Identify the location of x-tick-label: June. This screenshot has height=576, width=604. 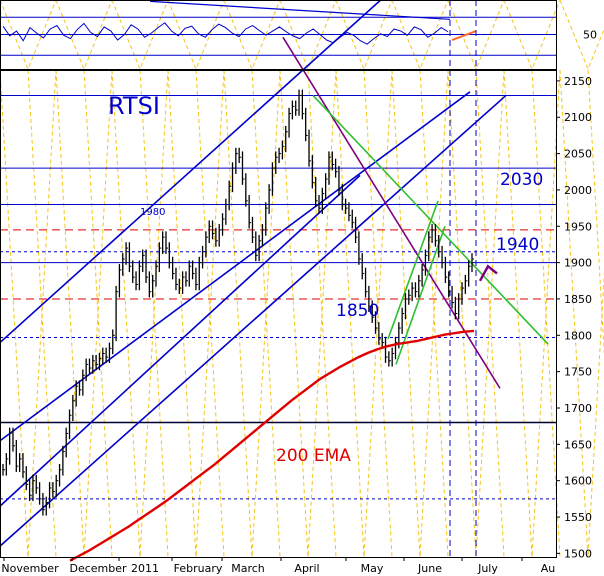
(429, 568).